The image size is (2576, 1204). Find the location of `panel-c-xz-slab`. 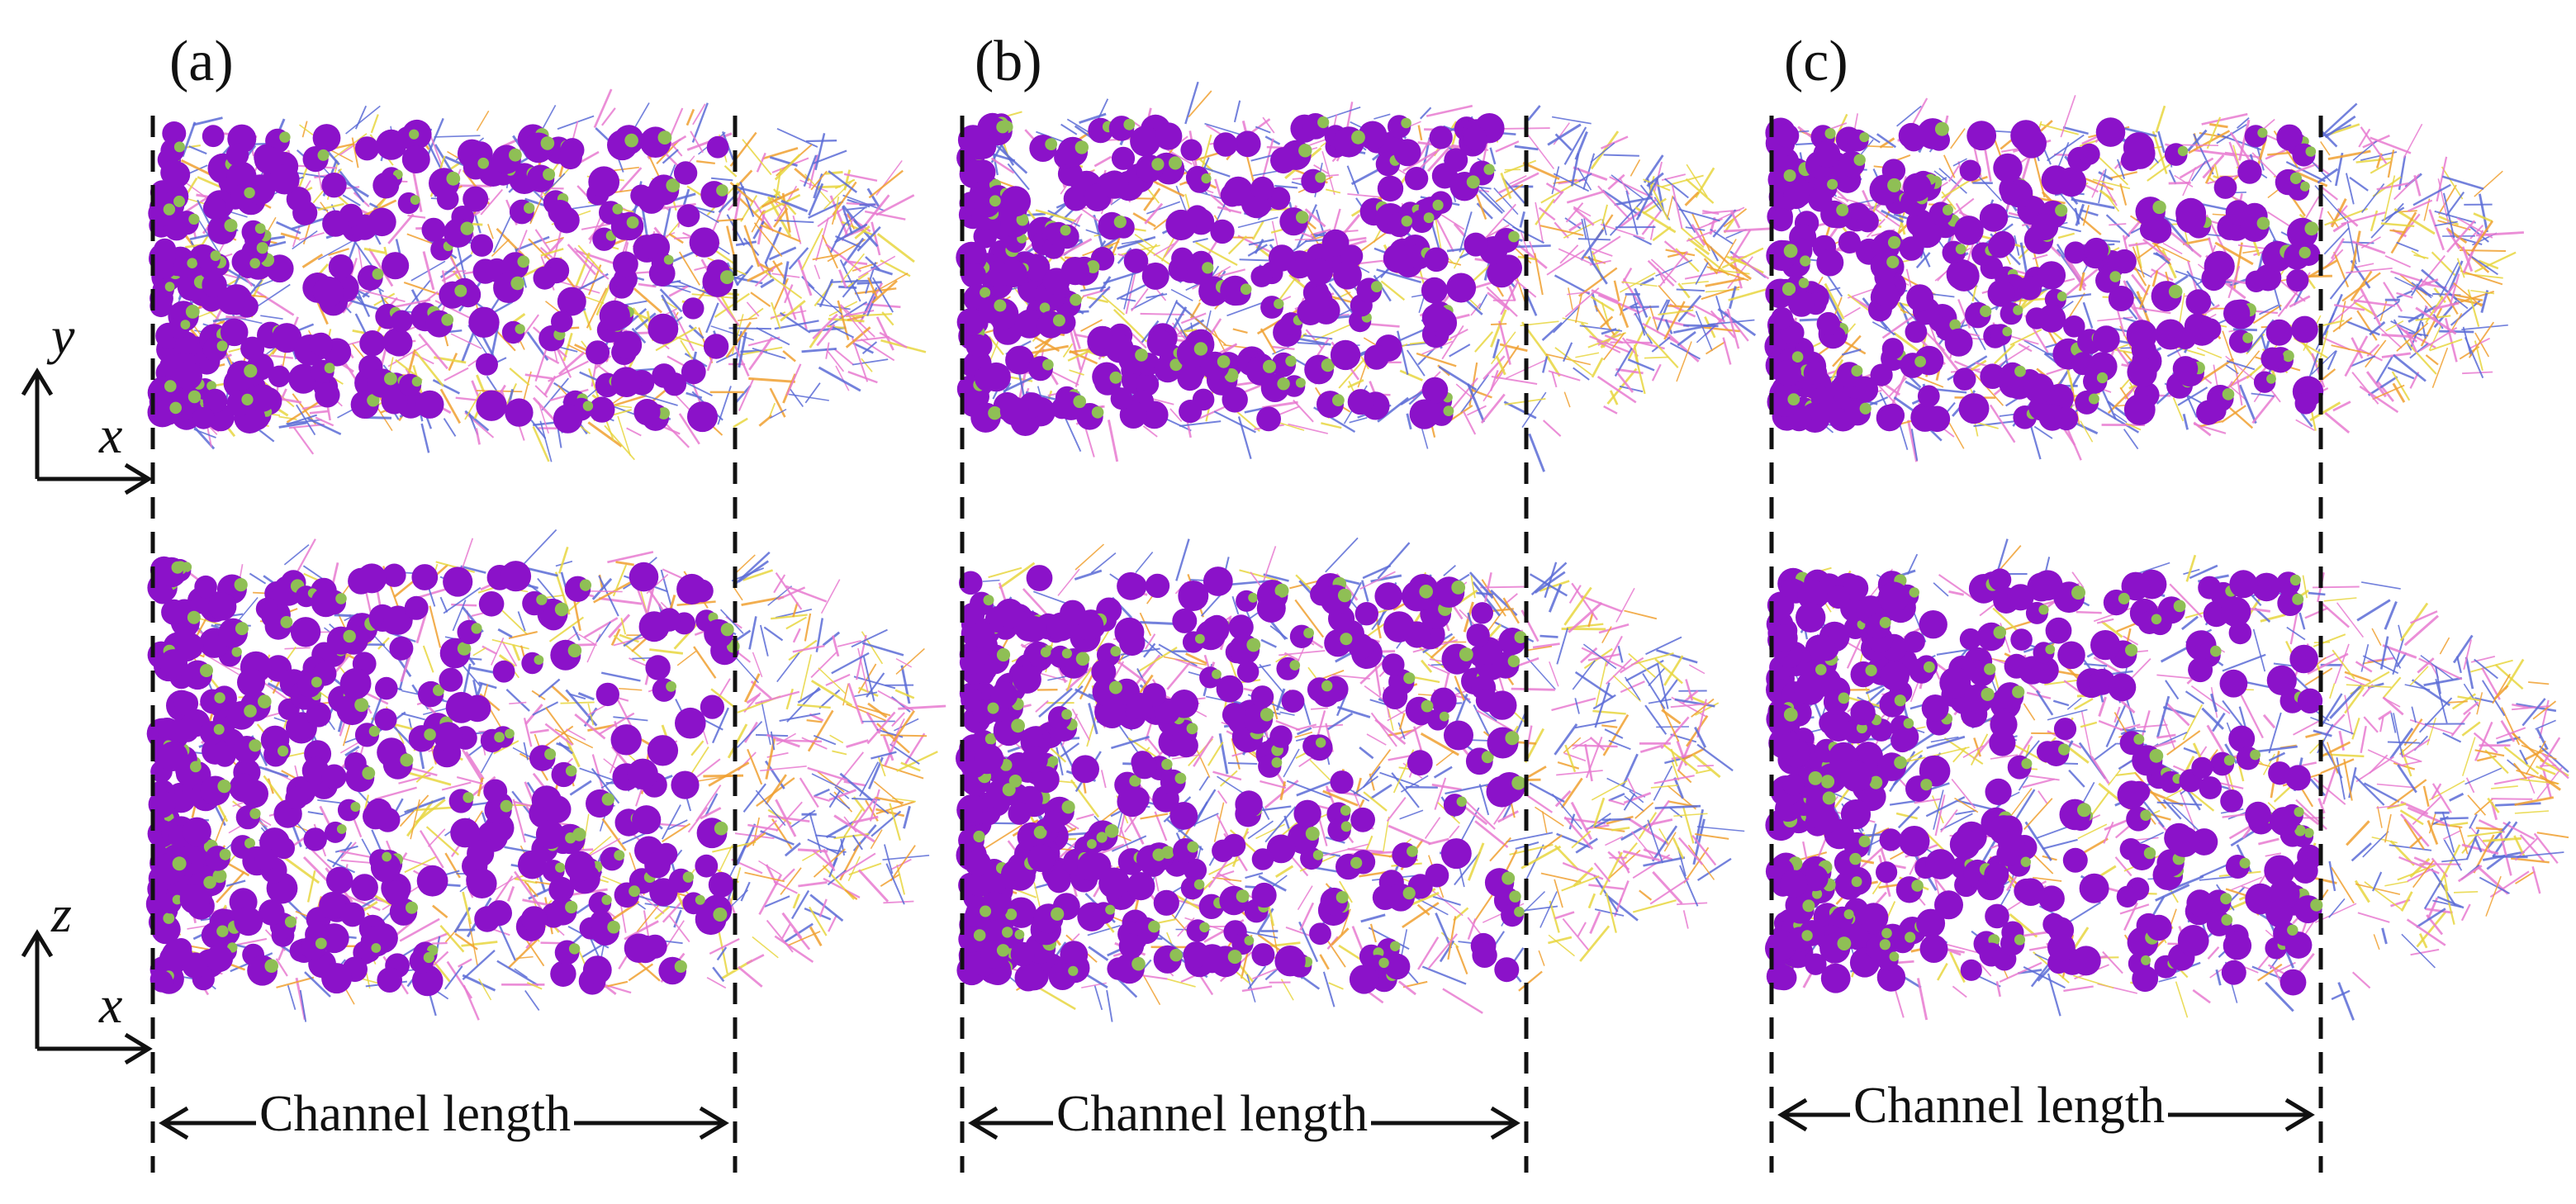

panel-c-xz-slab is located at coordinates (2167, 780).